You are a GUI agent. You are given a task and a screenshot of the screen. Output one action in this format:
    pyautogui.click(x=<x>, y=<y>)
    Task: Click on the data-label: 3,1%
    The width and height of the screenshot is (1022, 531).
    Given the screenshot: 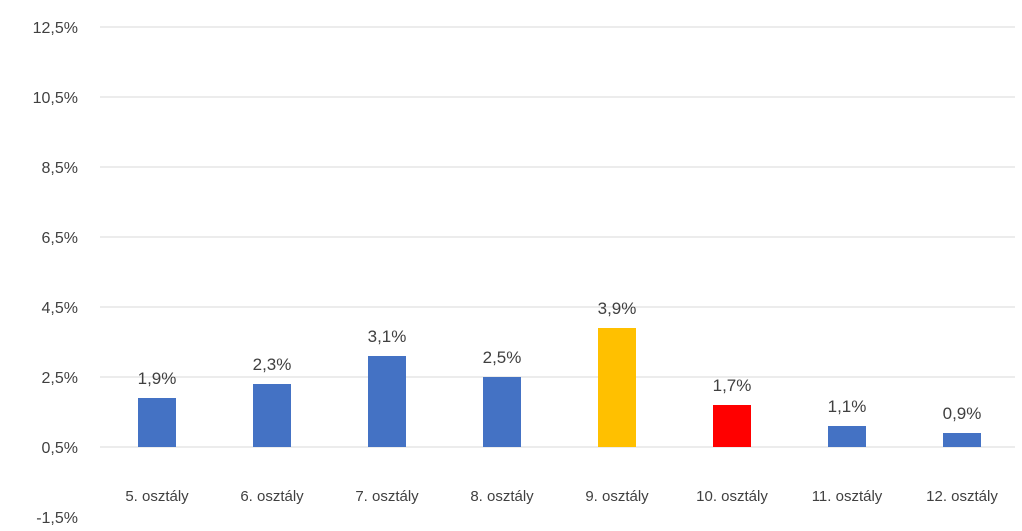 What is the action you would take?
    pyautogui.click(x=387, y=336)
    